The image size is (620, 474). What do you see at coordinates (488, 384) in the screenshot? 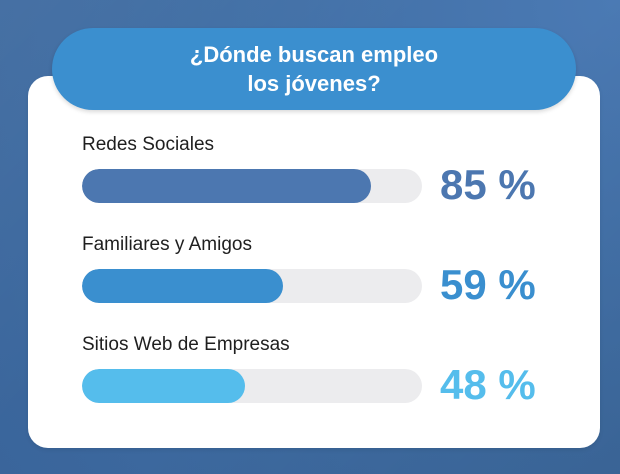
I see `bar-value-label: 48 %` at bounding box center [488, 384].